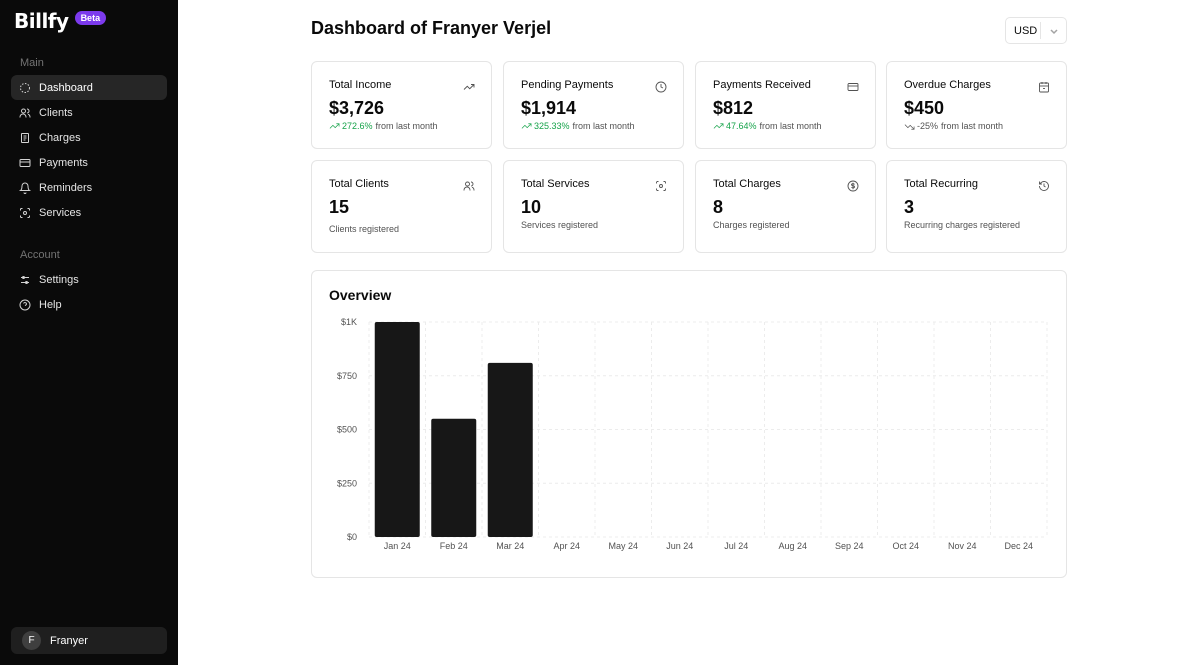  Describe the element at coordinates (397, 546) in the screenshot. I see `x-tick-label: Jan 24` at that location.